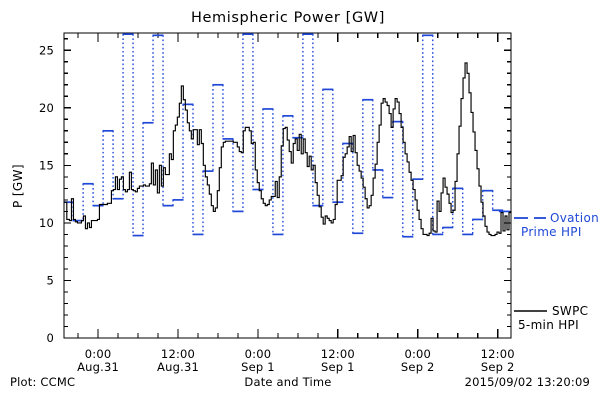 The image size is (600, 400). What do you see at coordinates (288, 18) in the screenshot?
I see `chart-title: Hemispheric Power [GW]` at bounding box center [288, 18].